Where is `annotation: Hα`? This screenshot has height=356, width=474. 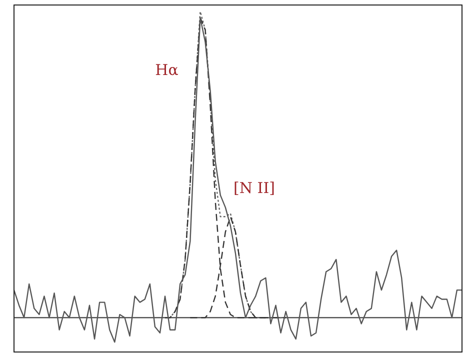 annotation: Hα is located at coordinates (166, 69).